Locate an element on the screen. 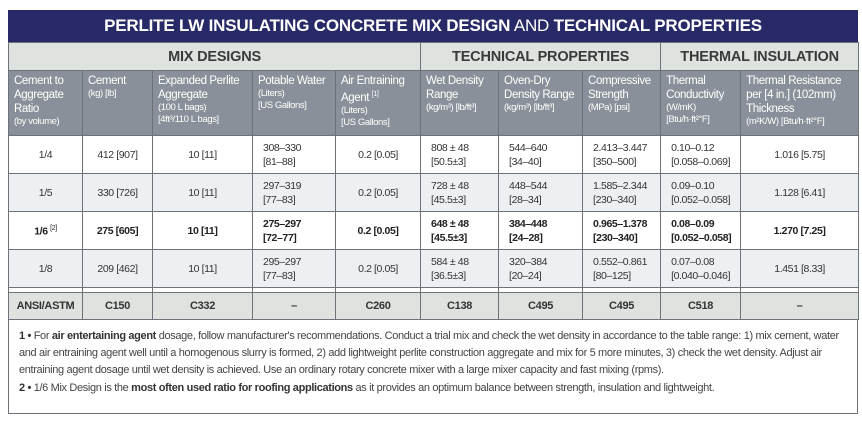 Image resolution: width=862 pixels, height=426 pixels. column-header: Thermal Conductivity (W/mK) [Btu/h·ft²°F] is located at coordinates (701, 103).